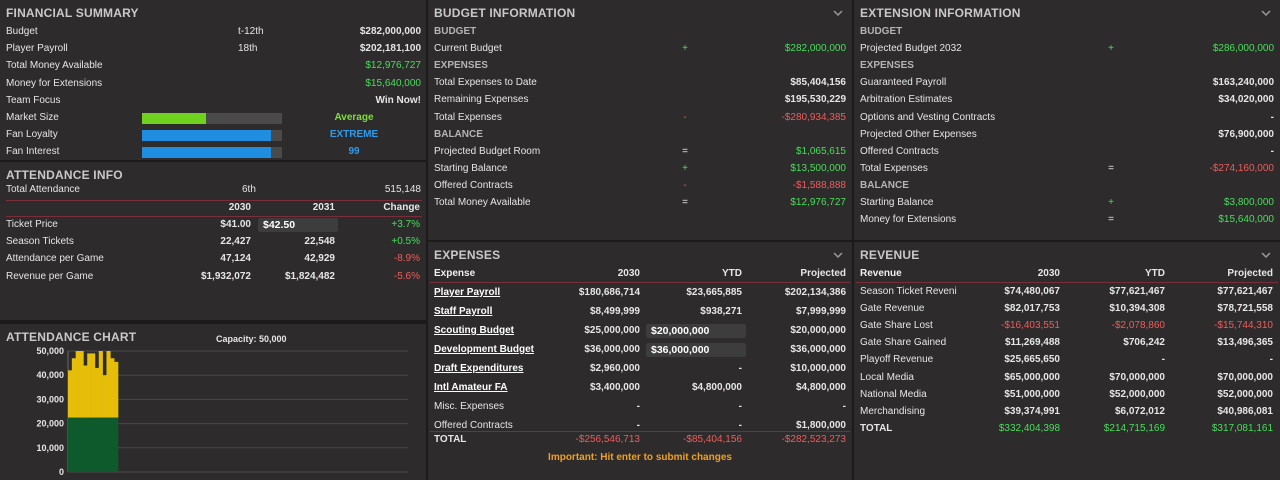  Describe the element at coordinates (640, 49) in the screenshot. I see `info-row: Current Budget + $282,000,000` at that location.